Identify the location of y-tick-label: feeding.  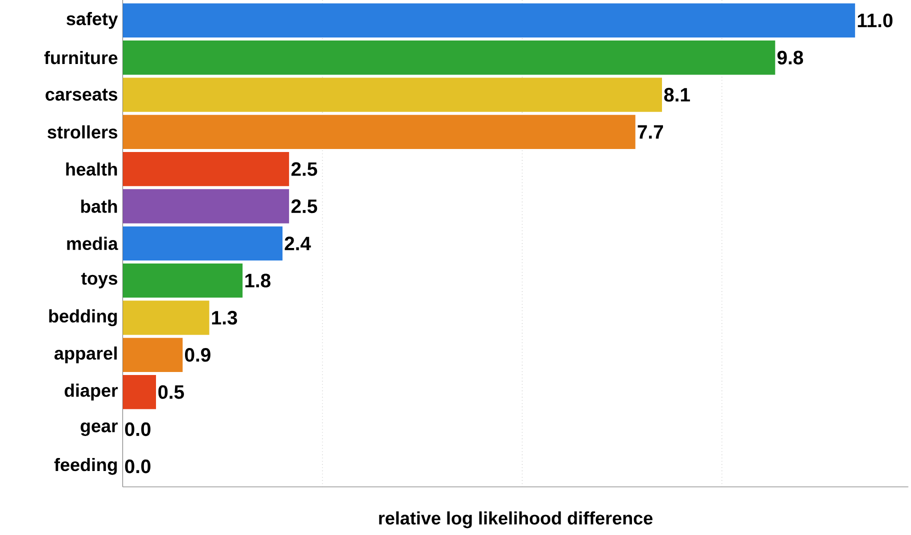
(85, 466).